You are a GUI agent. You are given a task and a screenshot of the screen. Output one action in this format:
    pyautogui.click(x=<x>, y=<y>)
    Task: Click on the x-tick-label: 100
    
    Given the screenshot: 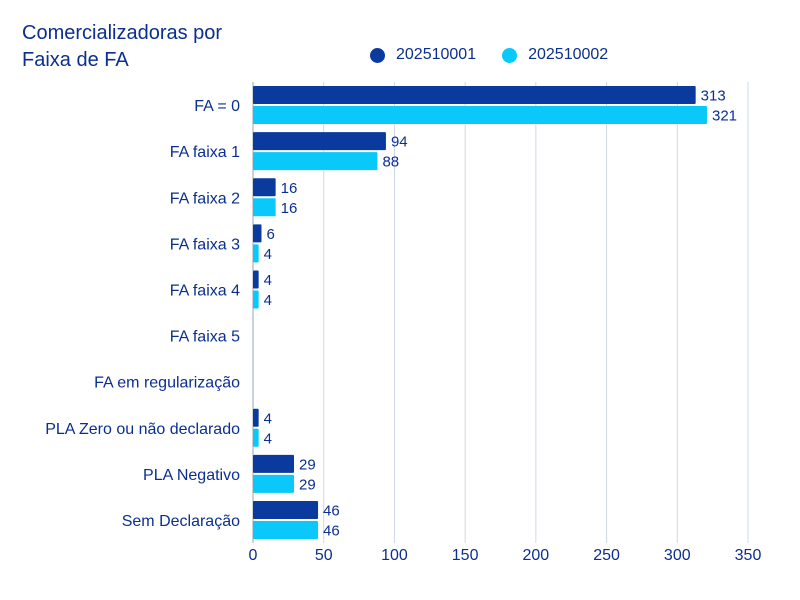 What is the action you would take?
    pyautogui.click(x=394, y=555)
    